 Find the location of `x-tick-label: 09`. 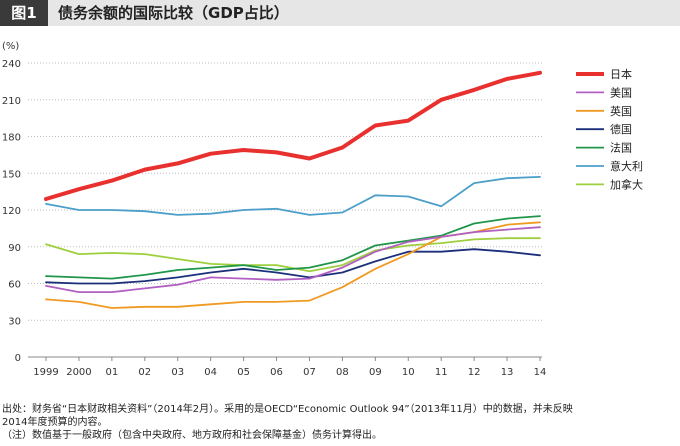

x-tick-label: 09 is located at coordinates (375, 372).